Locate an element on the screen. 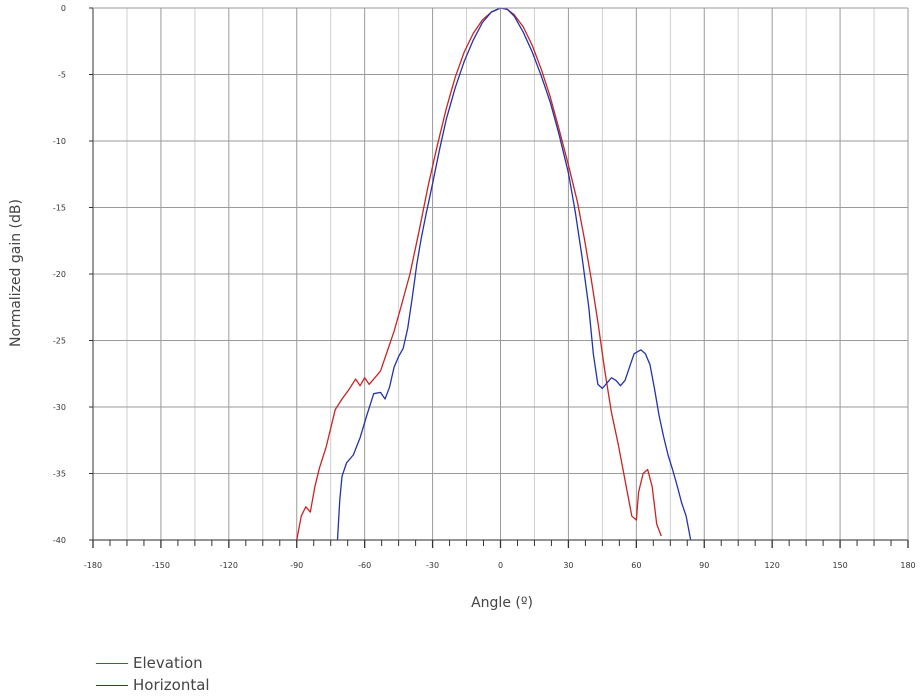  x-tick-label: -120 is located at coordinates (229, 565).